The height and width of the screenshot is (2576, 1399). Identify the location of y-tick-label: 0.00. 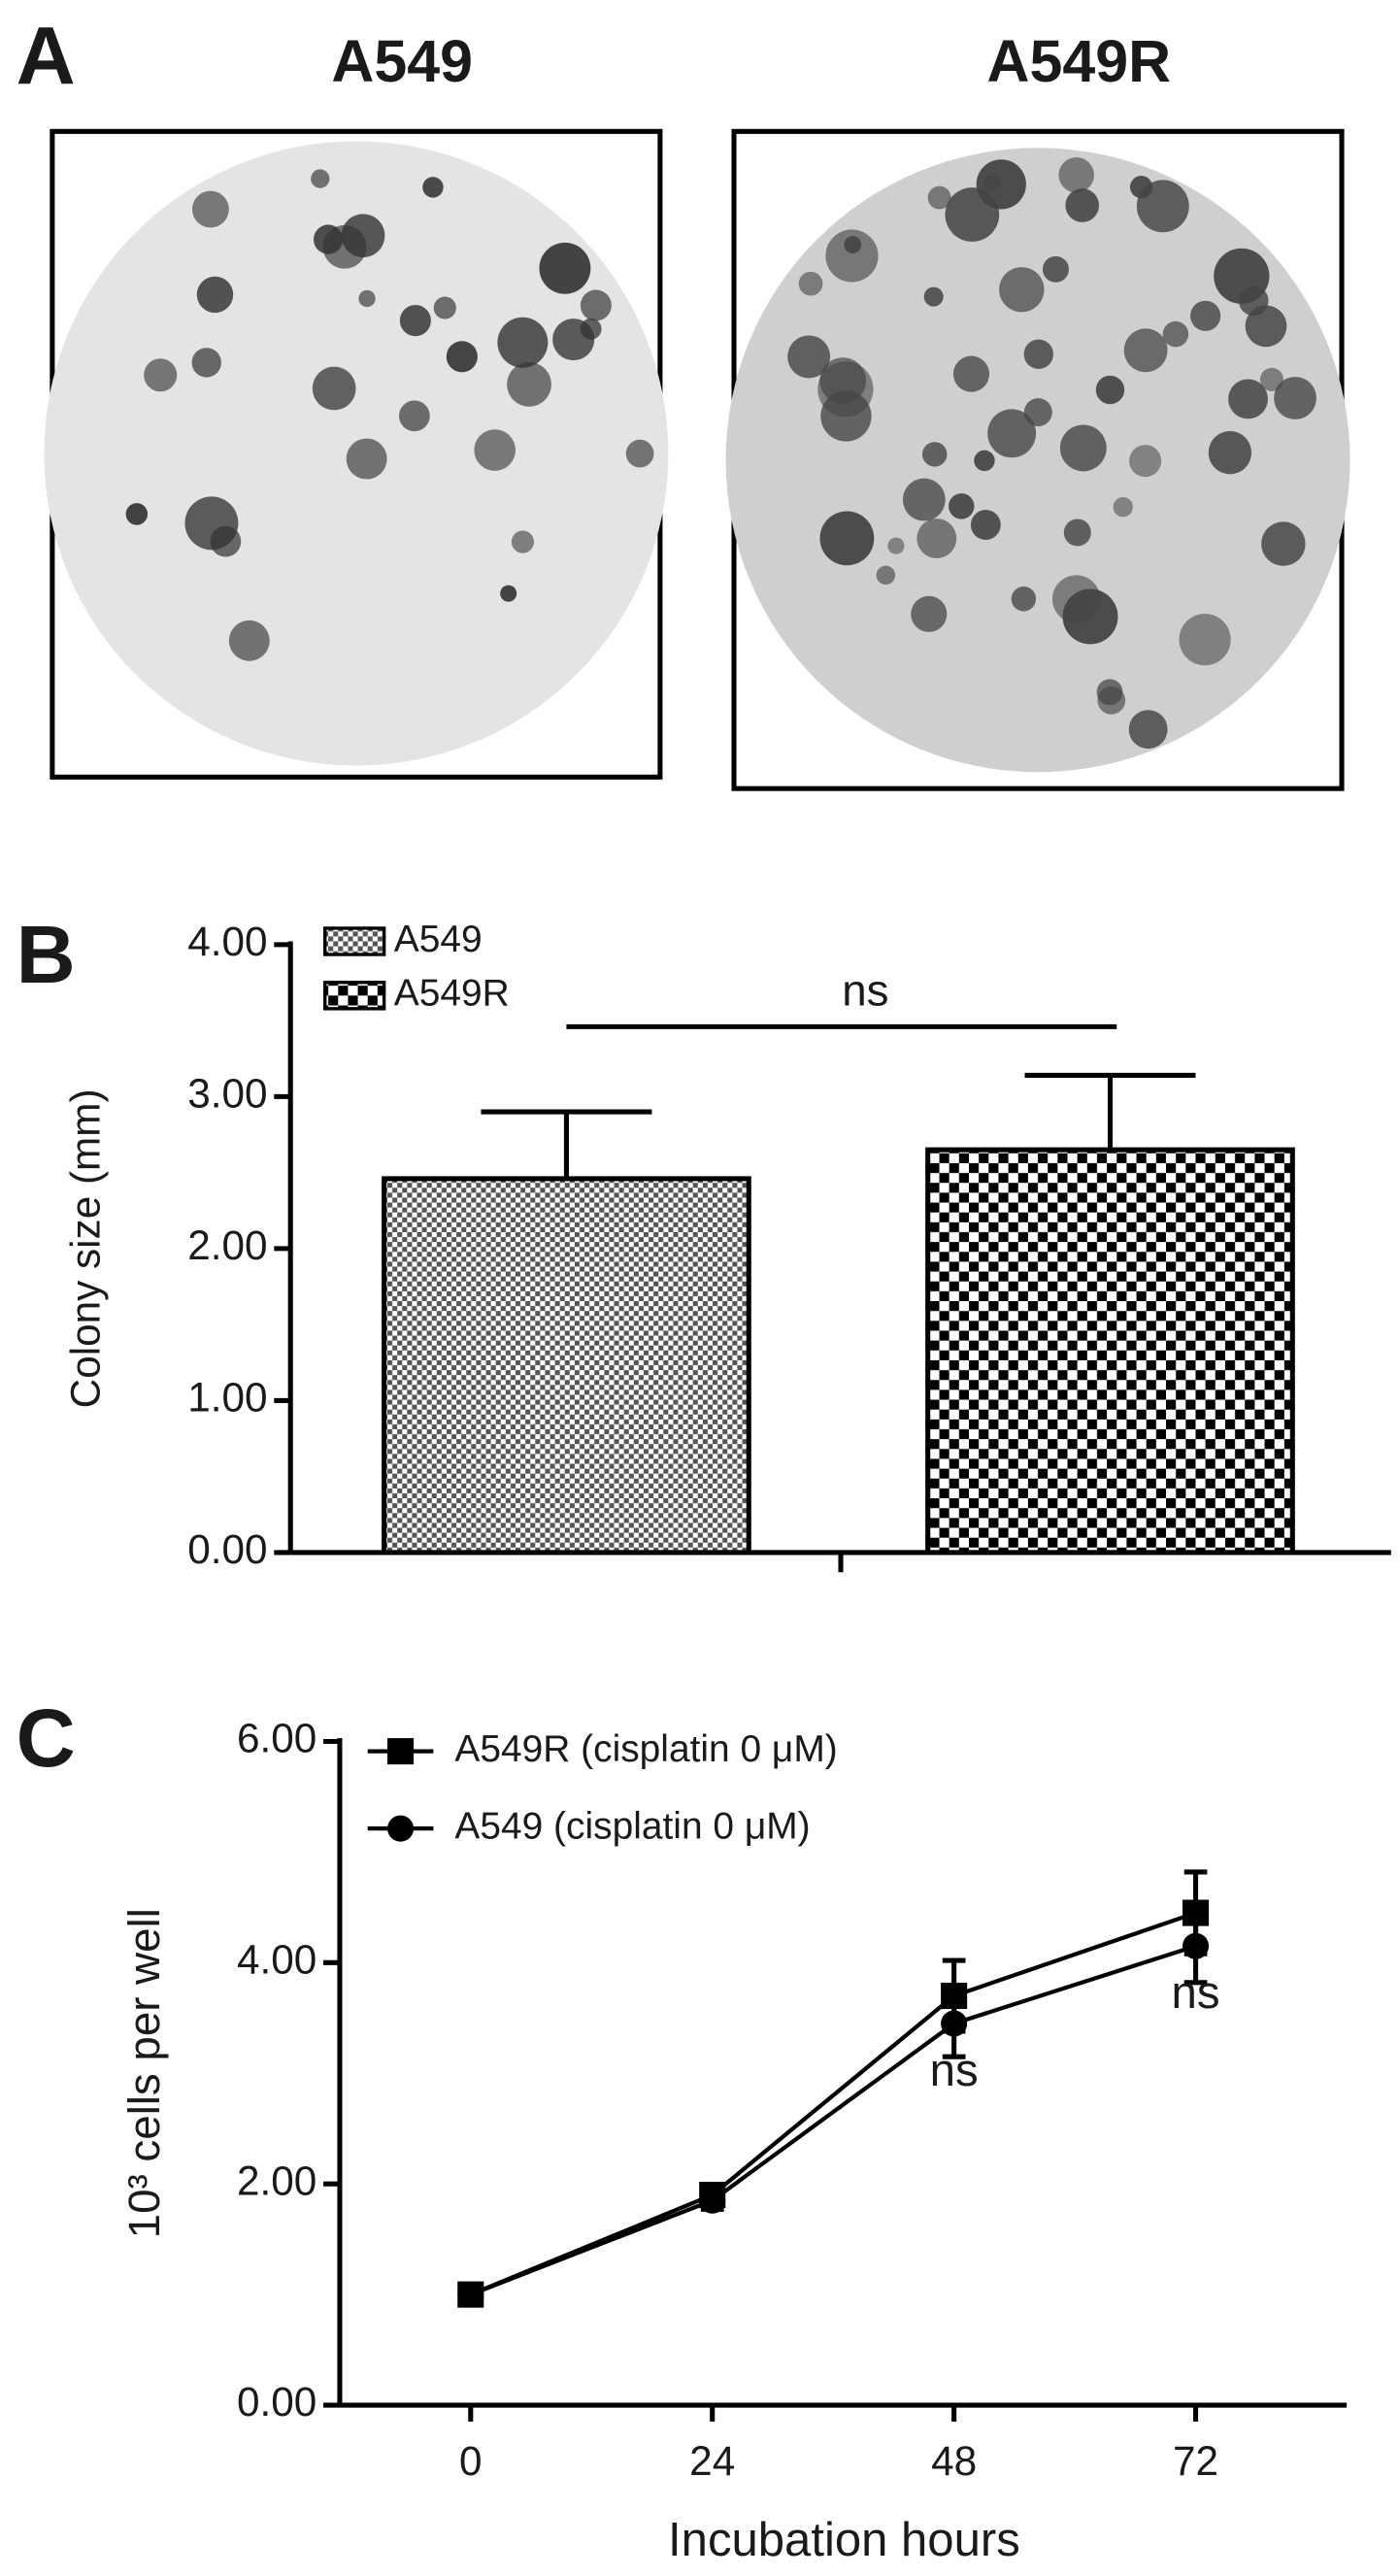
(227, 1549).